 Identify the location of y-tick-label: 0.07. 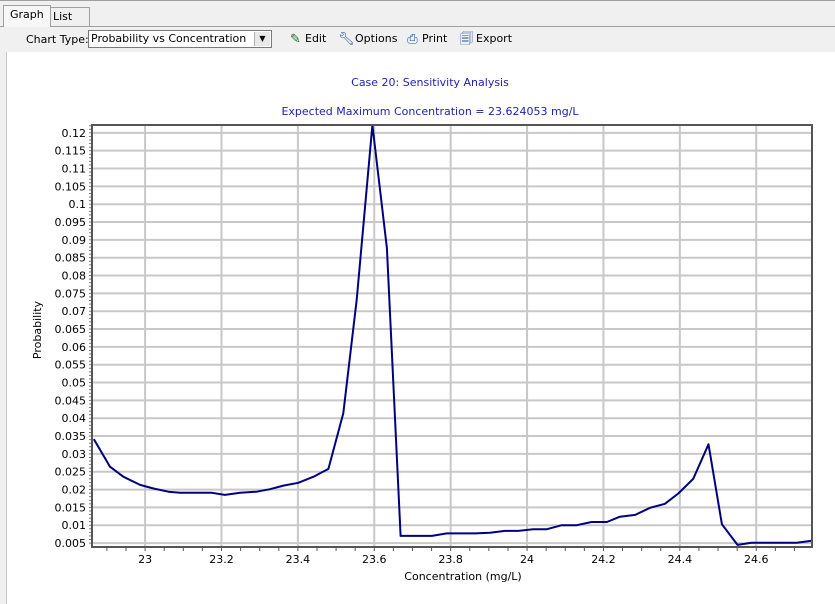
(74, 311).